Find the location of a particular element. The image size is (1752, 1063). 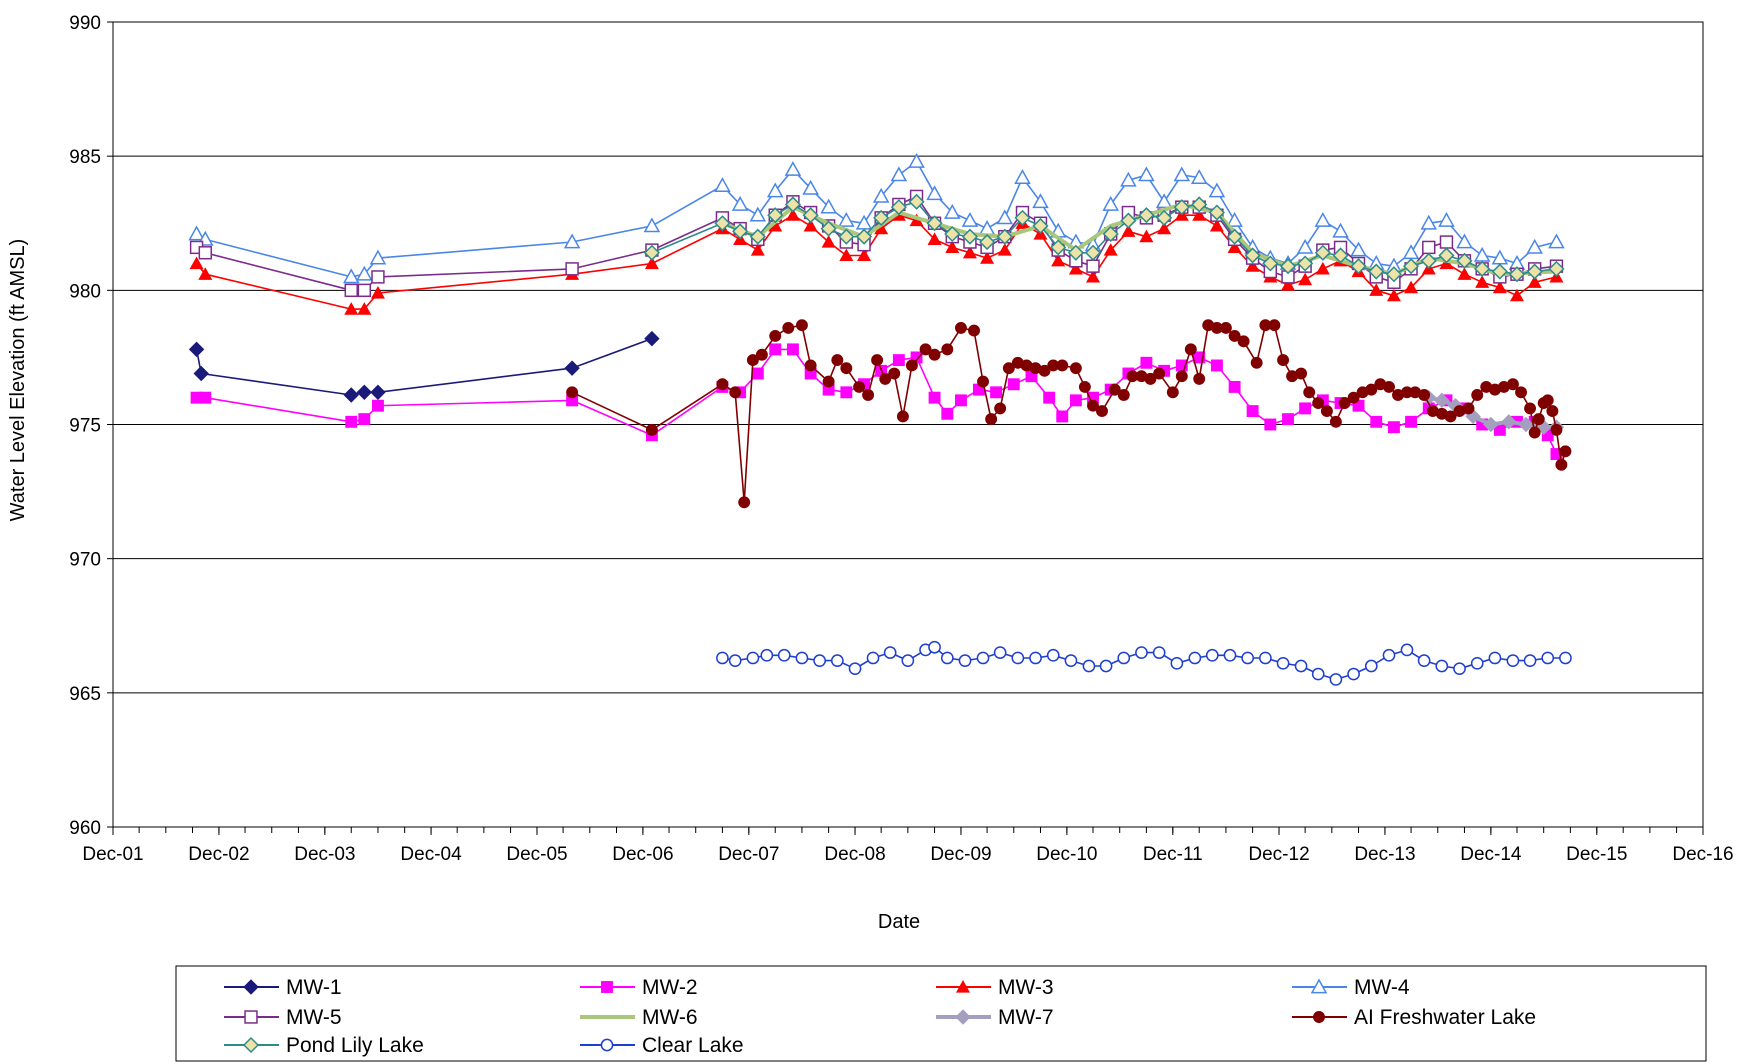

y-tick-label: 980 is located at coordinates (85, 291).